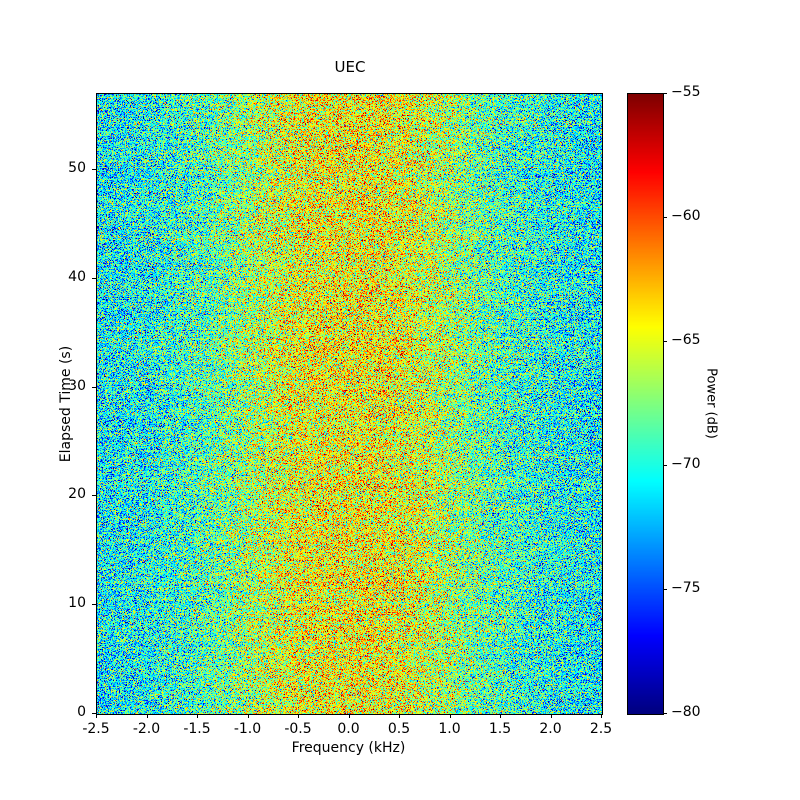 This screenshot has width=800, height=800. Describe the element at coordinates (348, 748) in the screenshot. I see `x-axis-label: Frequency (kHz)` at that location.